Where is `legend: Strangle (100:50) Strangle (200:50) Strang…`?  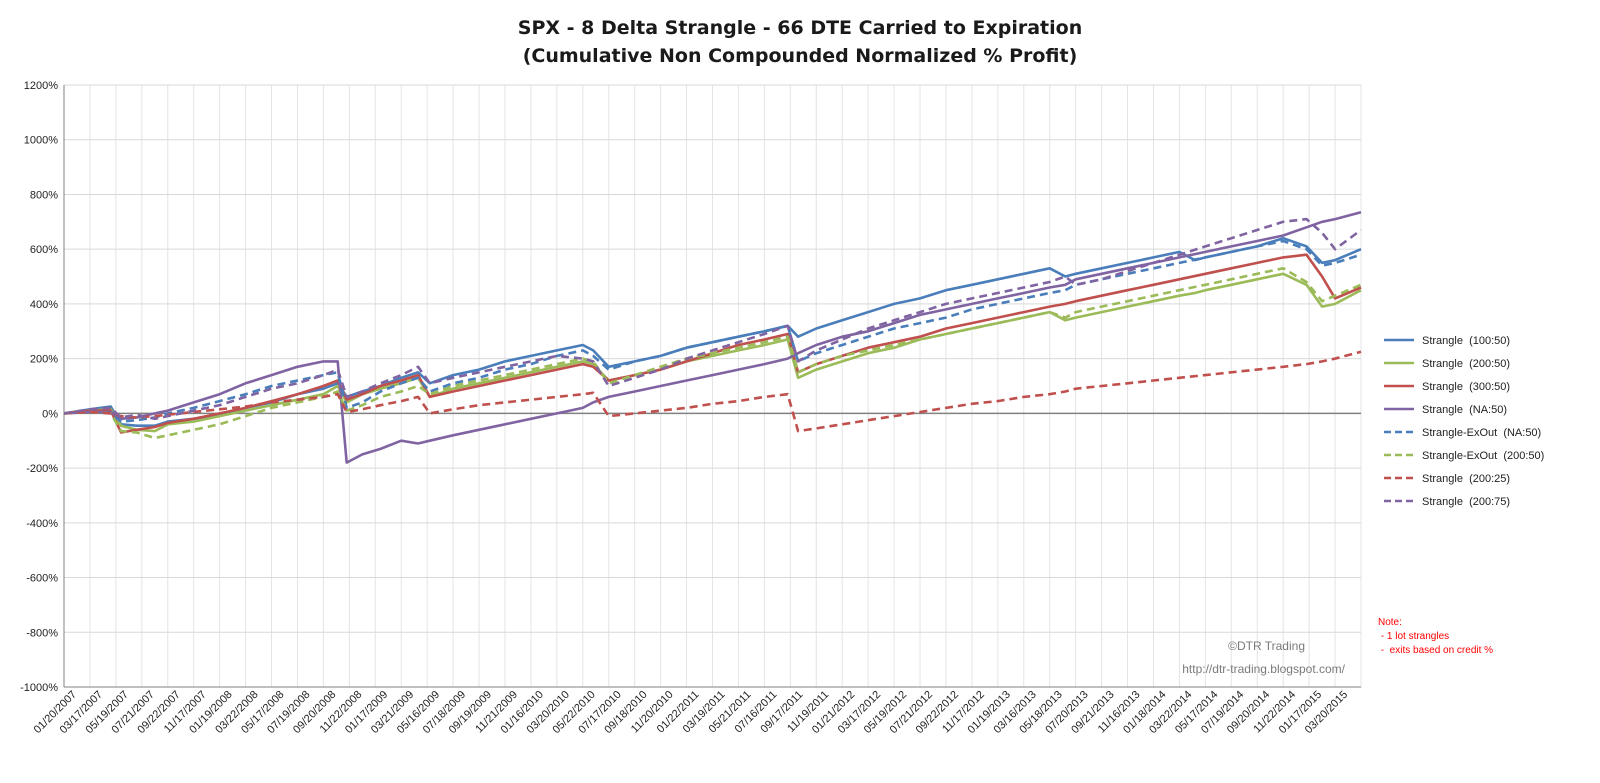 legend: Strangle (100:50) Strangle (200:50) Strang… is located at coordinates (1464, 421).